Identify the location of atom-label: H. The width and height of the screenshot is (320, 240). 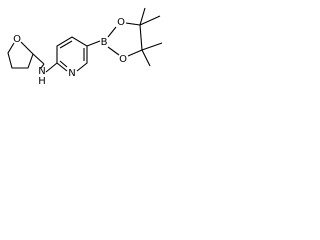
(42, 81).